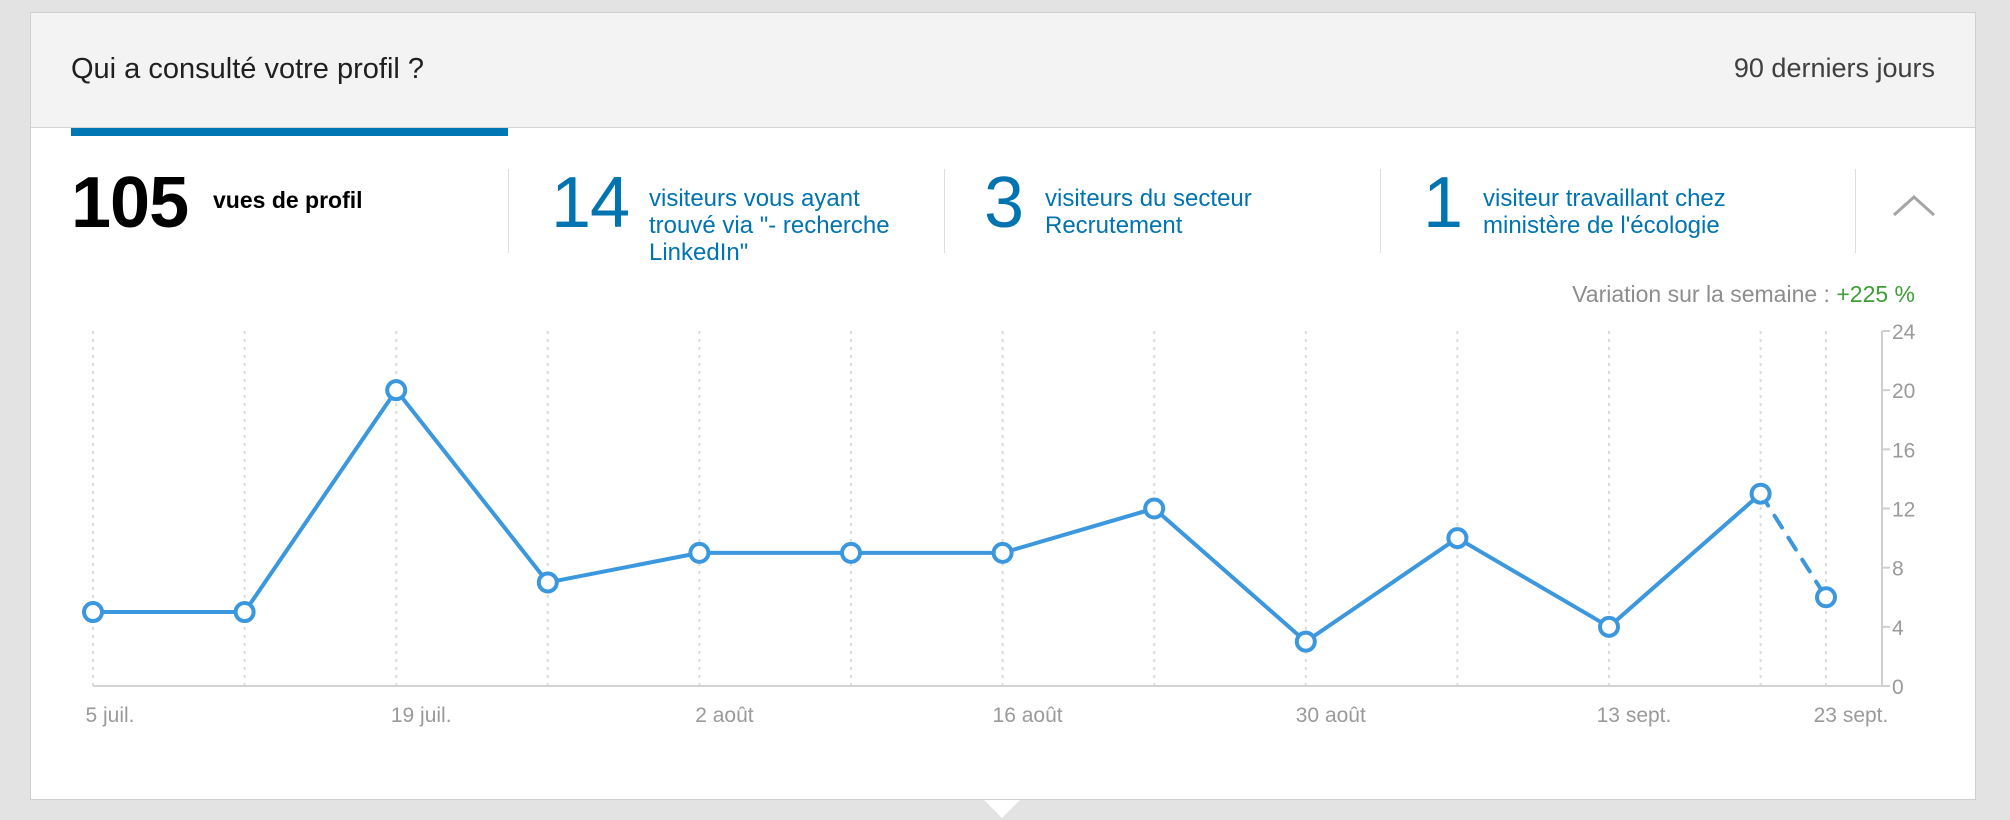  I want to click on y-tick-label: 16, so click(1903, 450).